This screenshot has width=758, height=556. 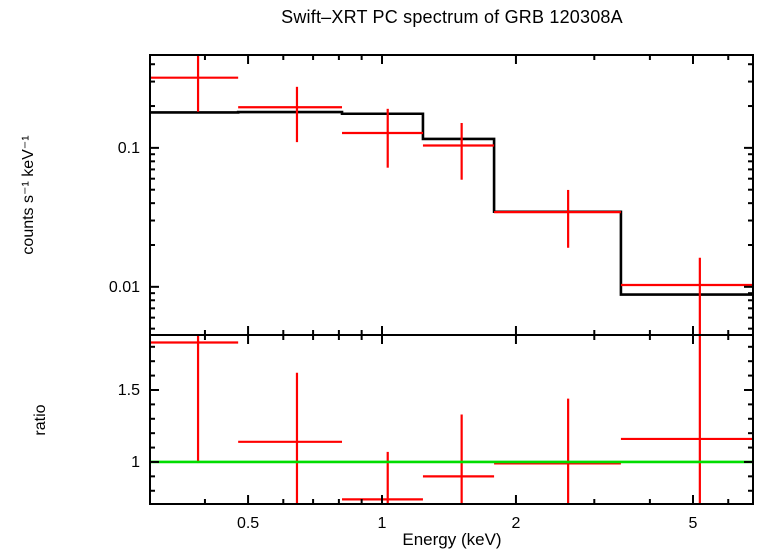 What do you see at coordinates (452, 17) in the screenshot?
I see `chart-title: Swift–XRT PC spectrum of GRB 120308A` at bounding box center [452, 17].